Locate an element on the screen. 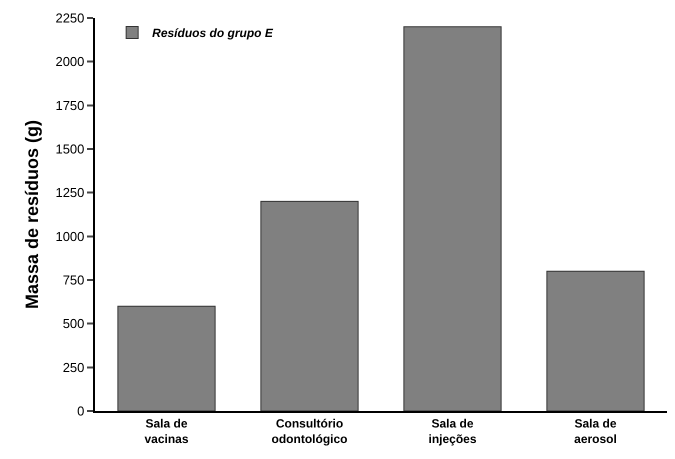 The width and height of the screenshot is (675, 459). y-tick-label: 1250 is located at coordinates (69, 192).